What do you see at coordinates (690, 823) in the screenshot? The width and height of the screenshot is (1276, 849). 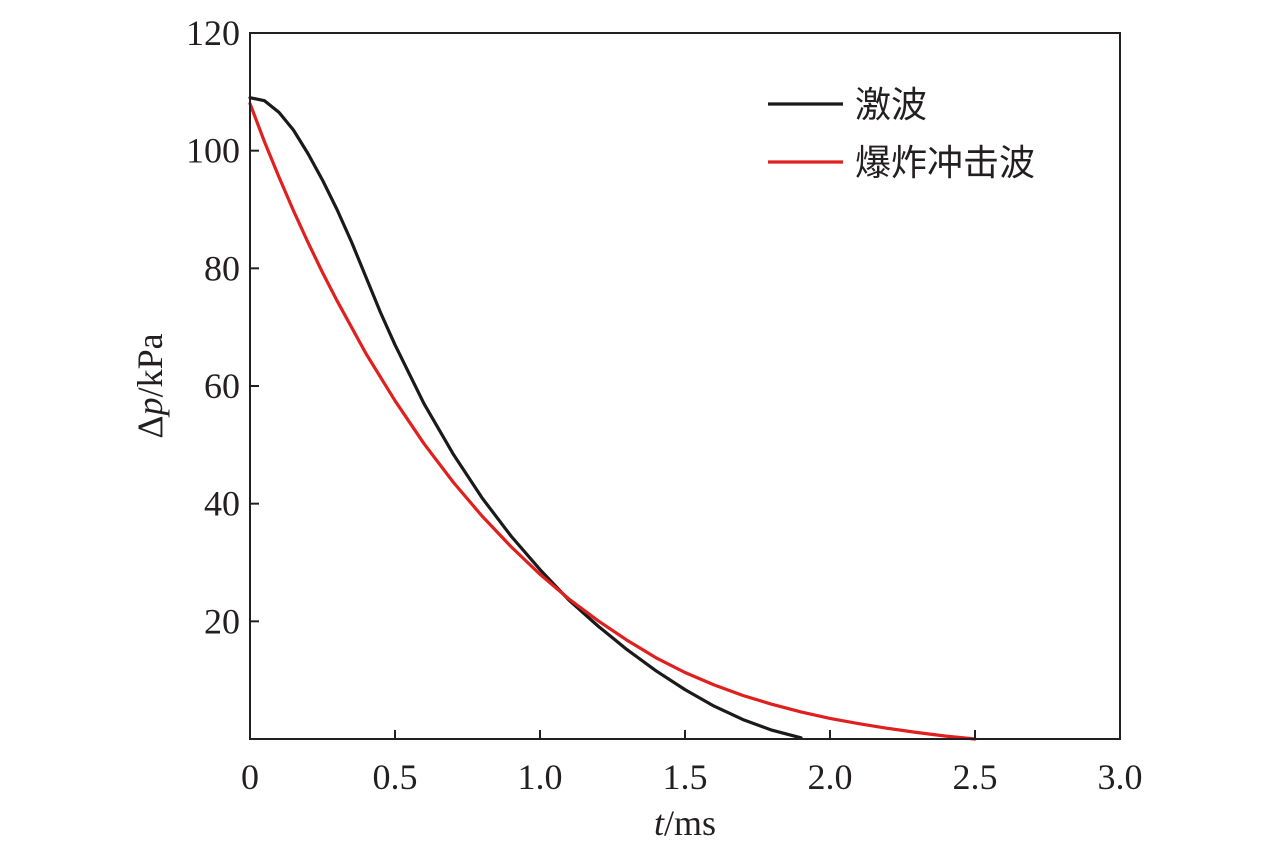 I see `x-axis-label-unit: /ms` at bounding box center [690, 823].